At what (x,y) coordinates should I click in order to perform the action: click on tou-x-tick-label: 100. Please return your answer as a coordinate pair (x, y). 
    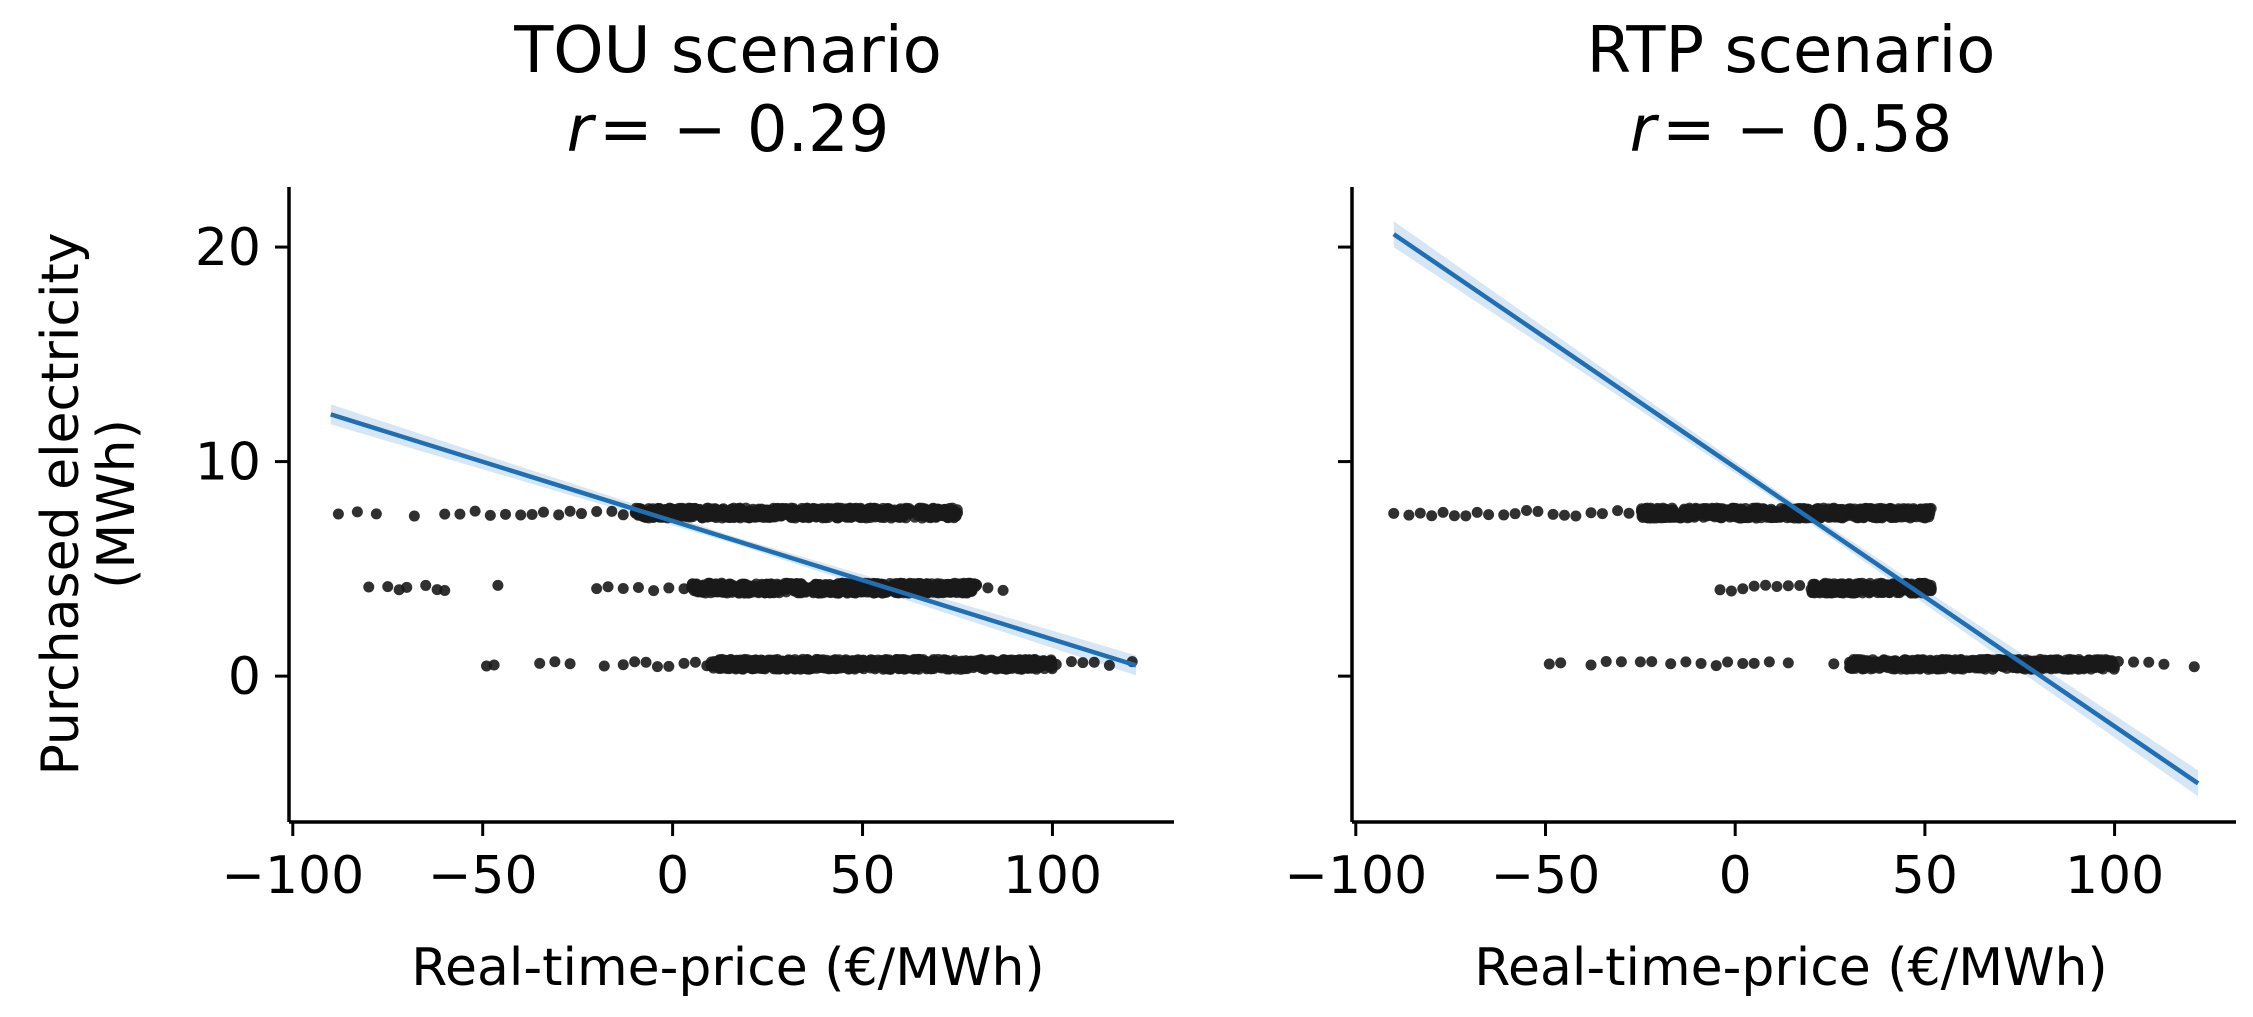
    Looking at the image, I should click on (1052, 876).